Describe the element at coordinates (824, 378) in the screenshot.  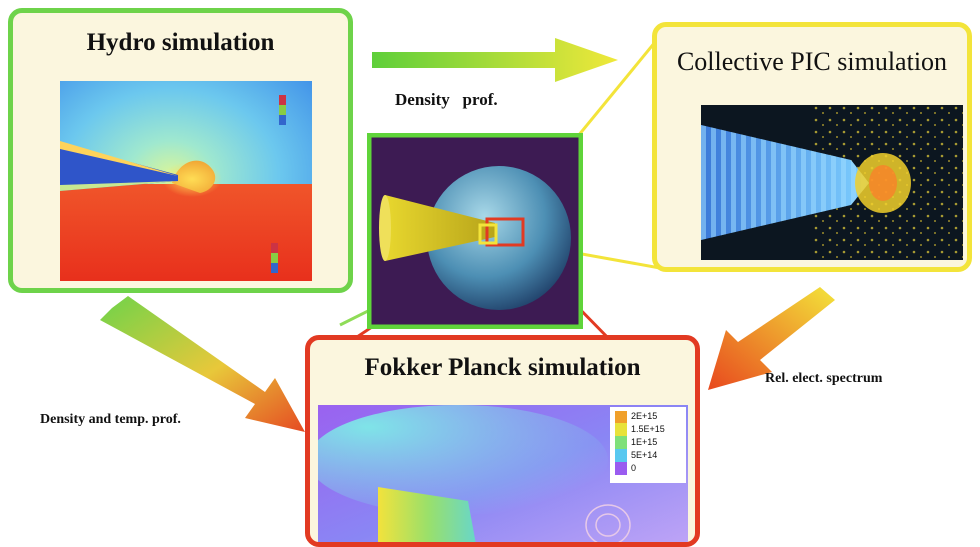
I see `caption-rel-elect-spectrum: Rel. elect. spectrum` at that location.